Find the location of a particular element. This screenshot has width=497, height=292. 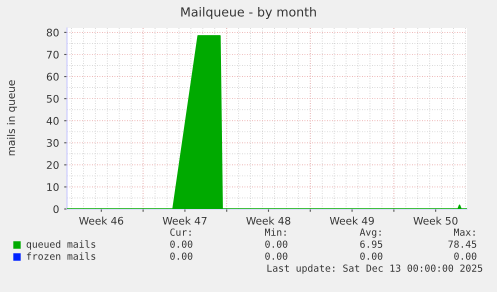

text: Avg: is located at coordinates (370, 233).